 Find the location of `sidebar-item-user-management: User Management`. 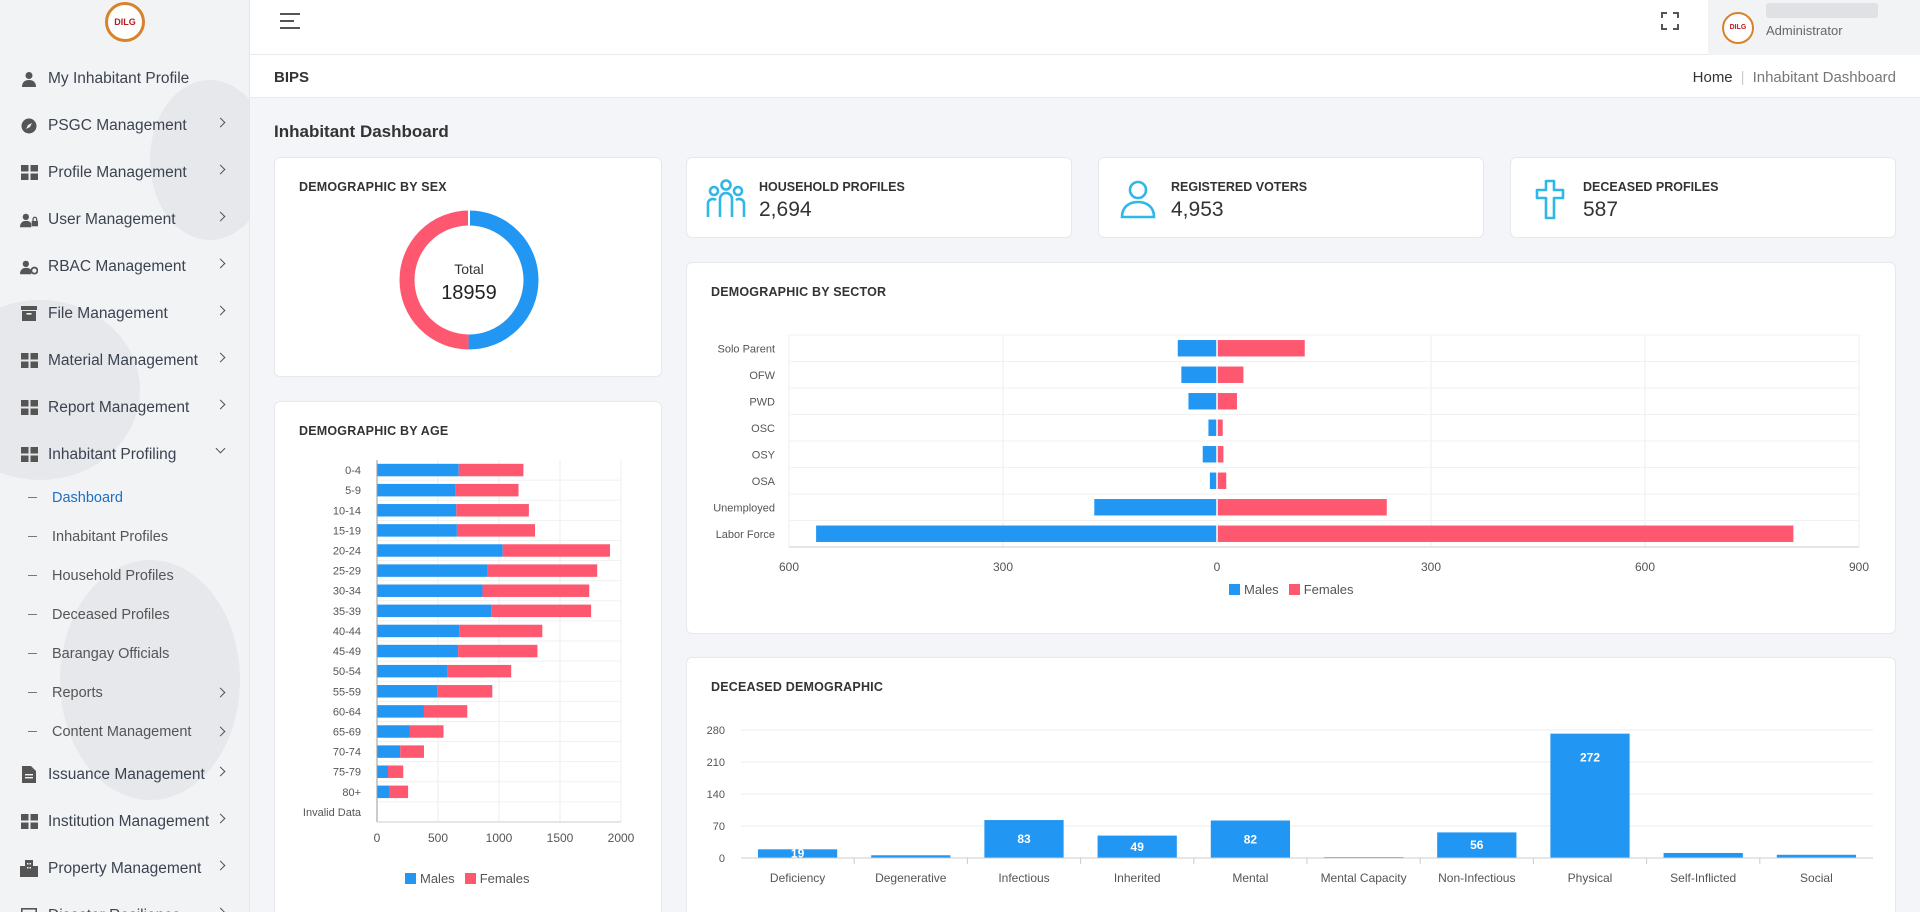

sidebar-item-user-management: User Management is located at coordinates (124, 219).